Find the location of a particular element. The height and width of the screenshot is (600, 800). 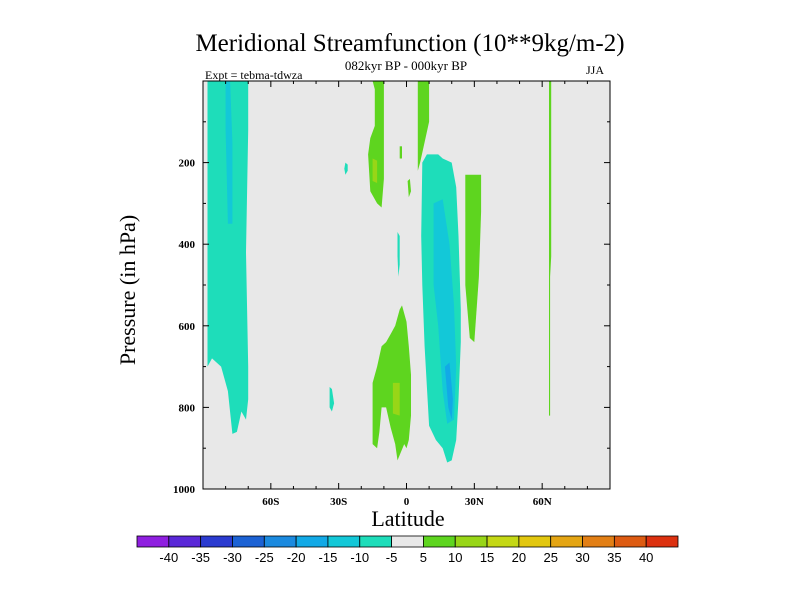

colorbar-label: 25 is located at coordinates (550, 557).